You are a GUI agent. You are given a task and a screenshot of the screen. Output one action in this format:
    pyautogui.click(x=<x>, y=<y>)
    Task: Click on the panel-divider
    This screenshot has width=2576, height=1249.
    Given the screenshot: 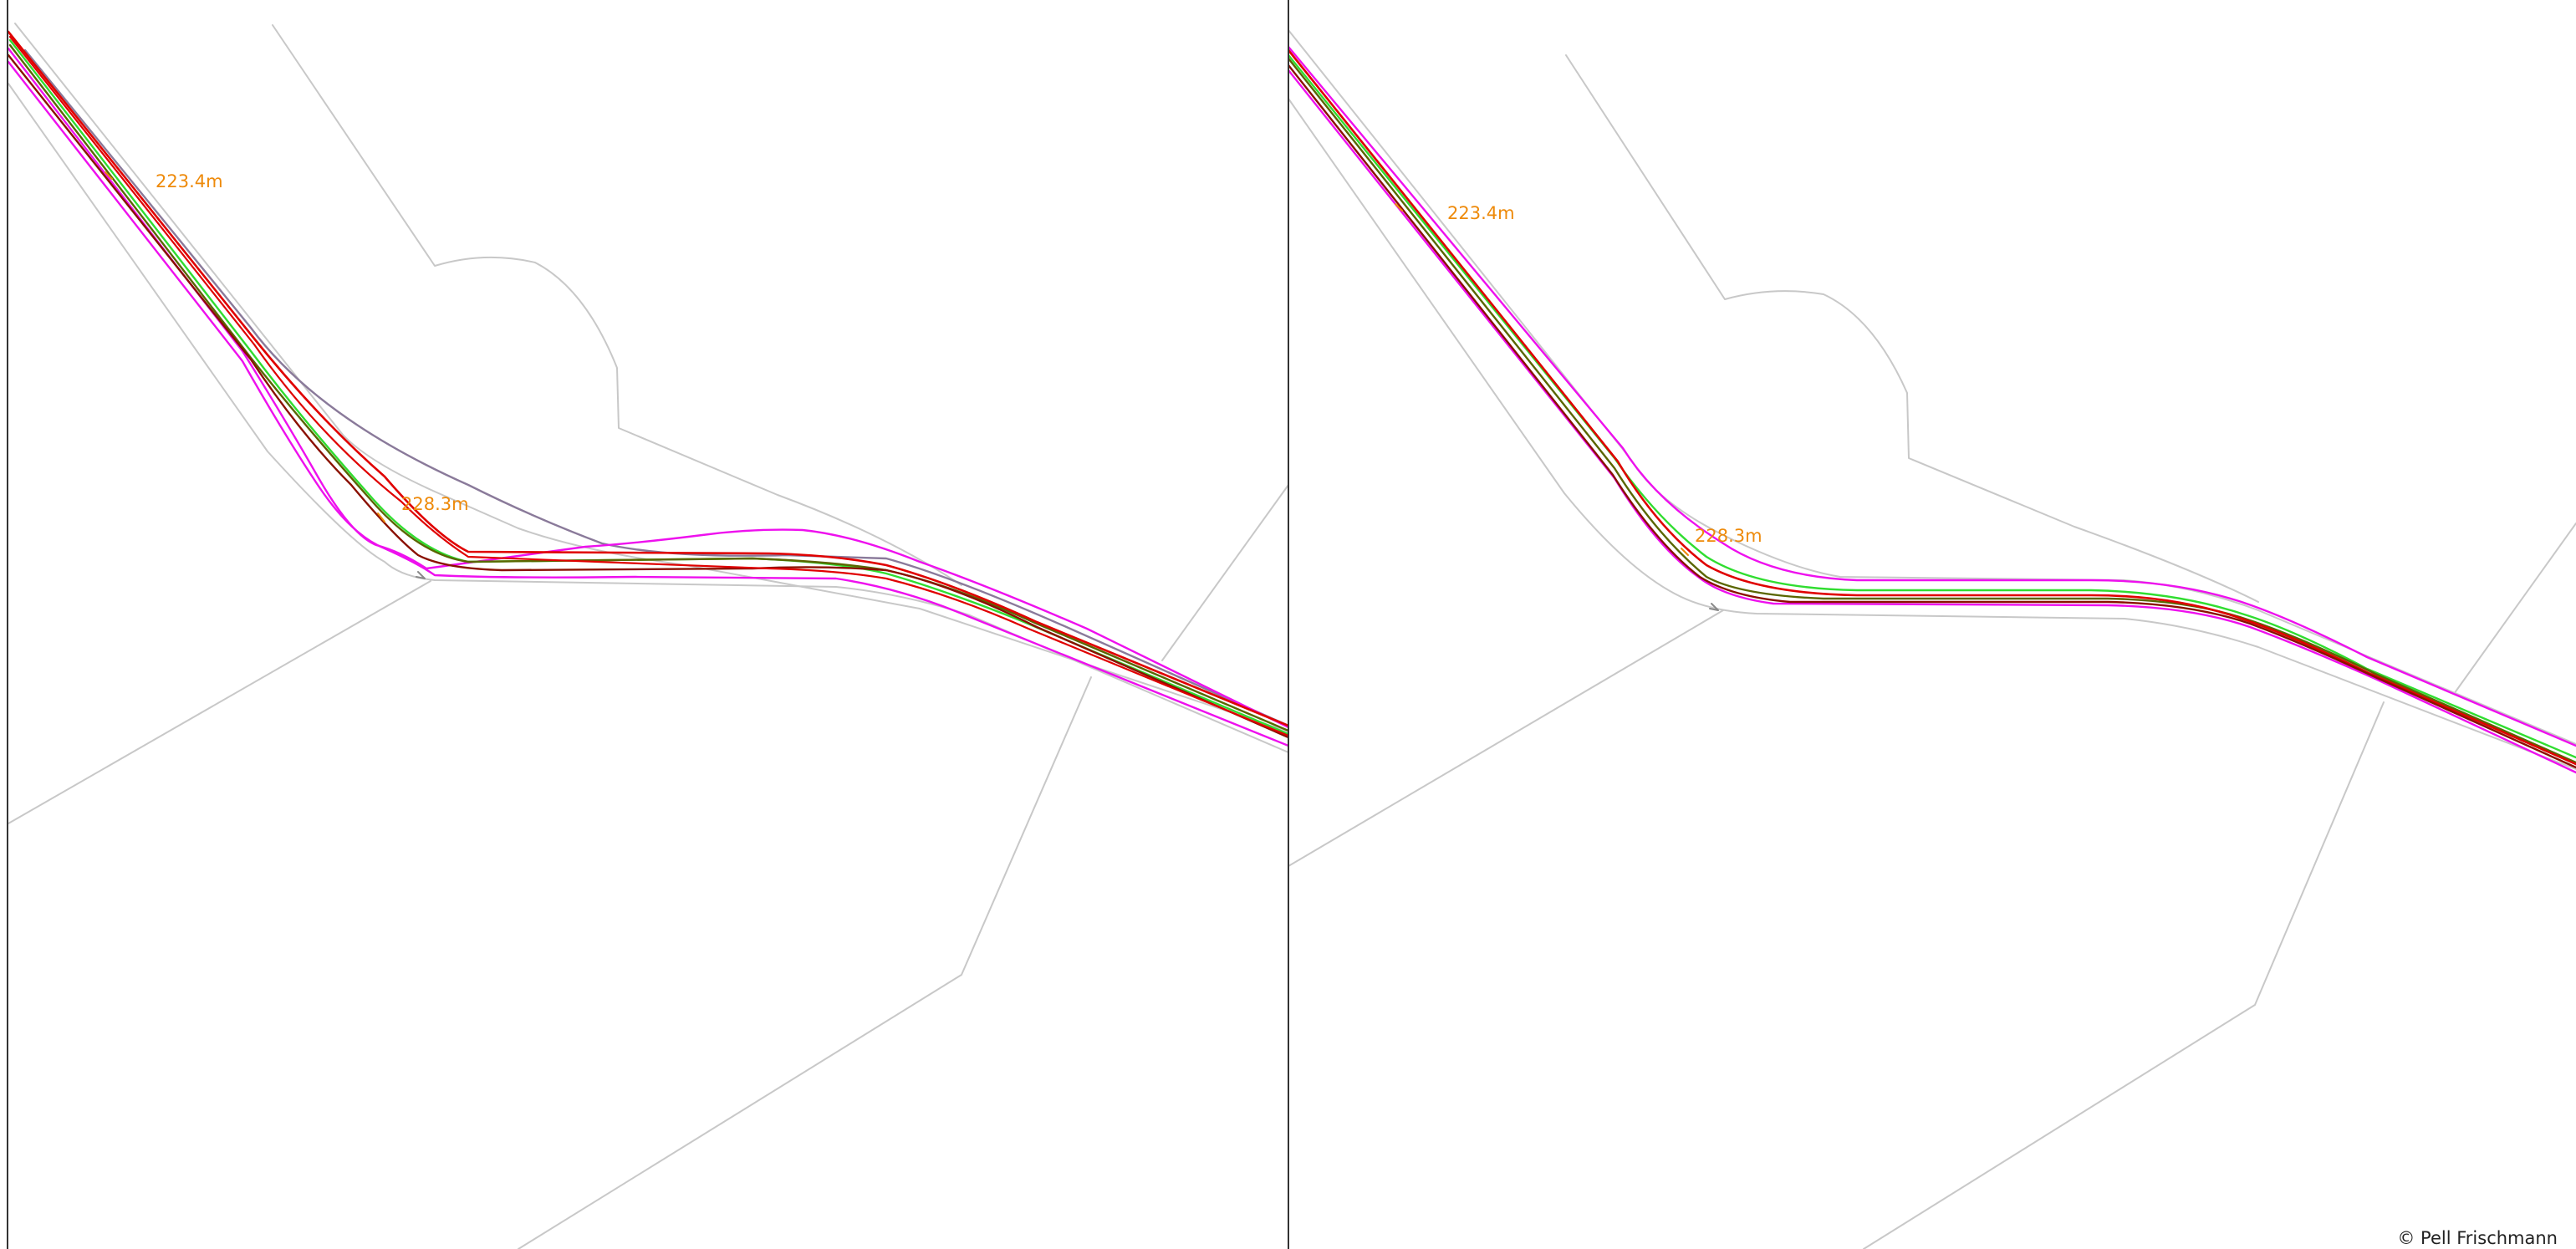 What is the action you would take?
    pyautogui.click(x=1289, y=624)
    